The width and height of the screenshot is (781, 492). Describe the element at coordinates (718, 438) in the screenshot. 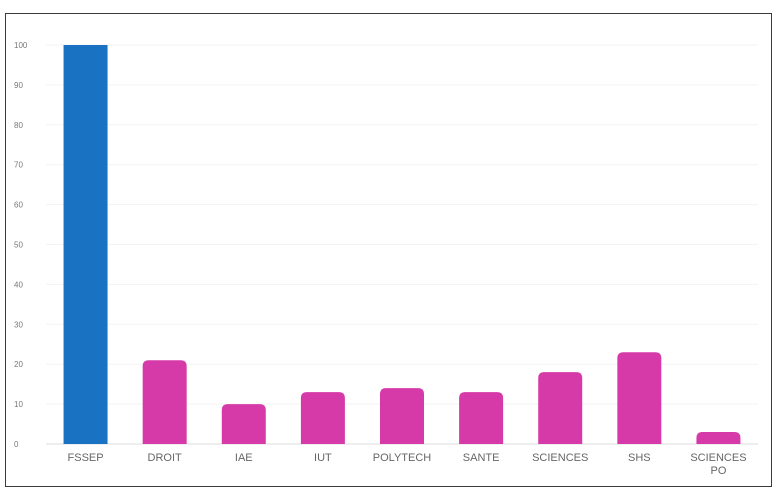

I see `bar-sciences-po` at that location.